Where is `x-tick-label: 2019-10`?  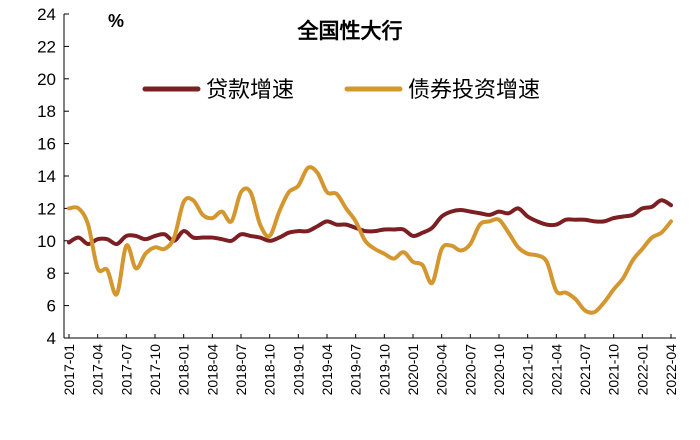 x-tick-label: 2019-10 is located at coordinates (384, 370).